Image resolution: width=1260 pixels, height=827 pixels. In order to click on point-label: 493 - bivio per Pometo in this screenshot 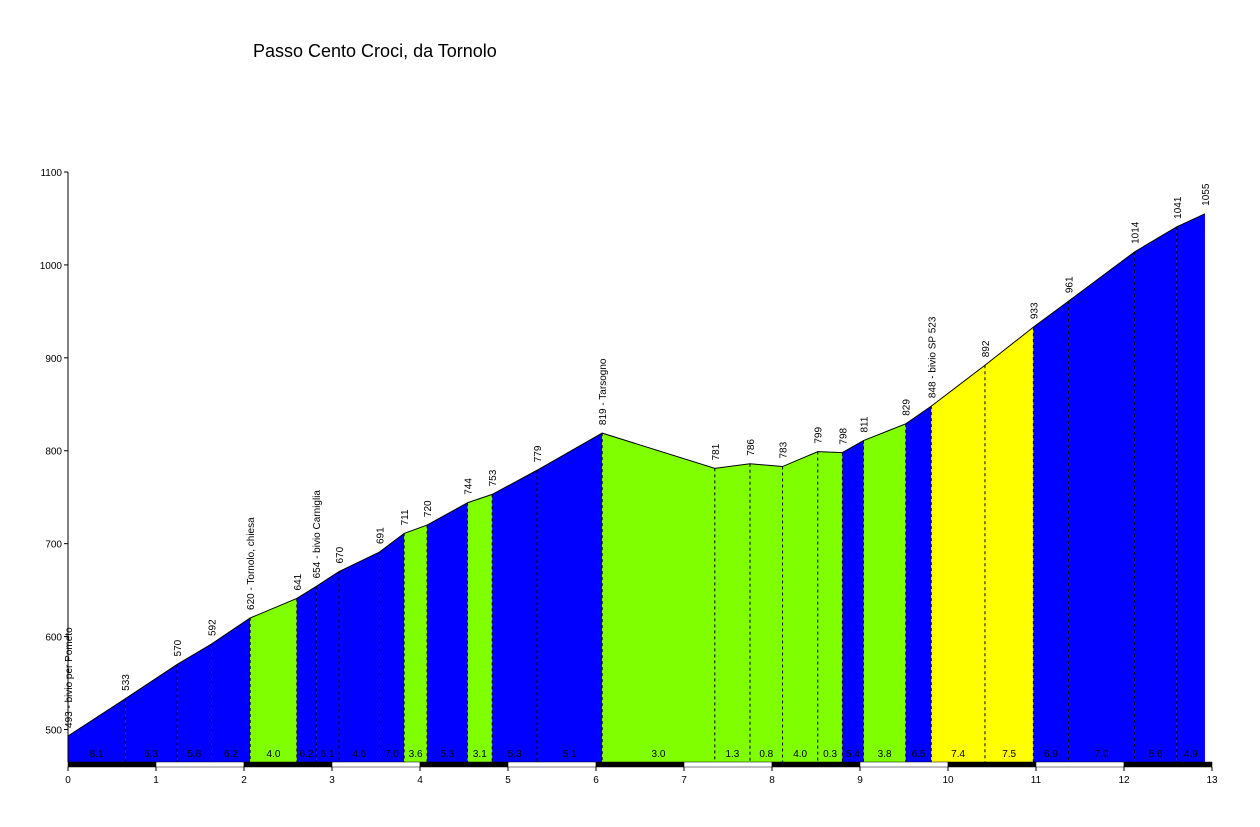, I will do `click(69, 677)`.